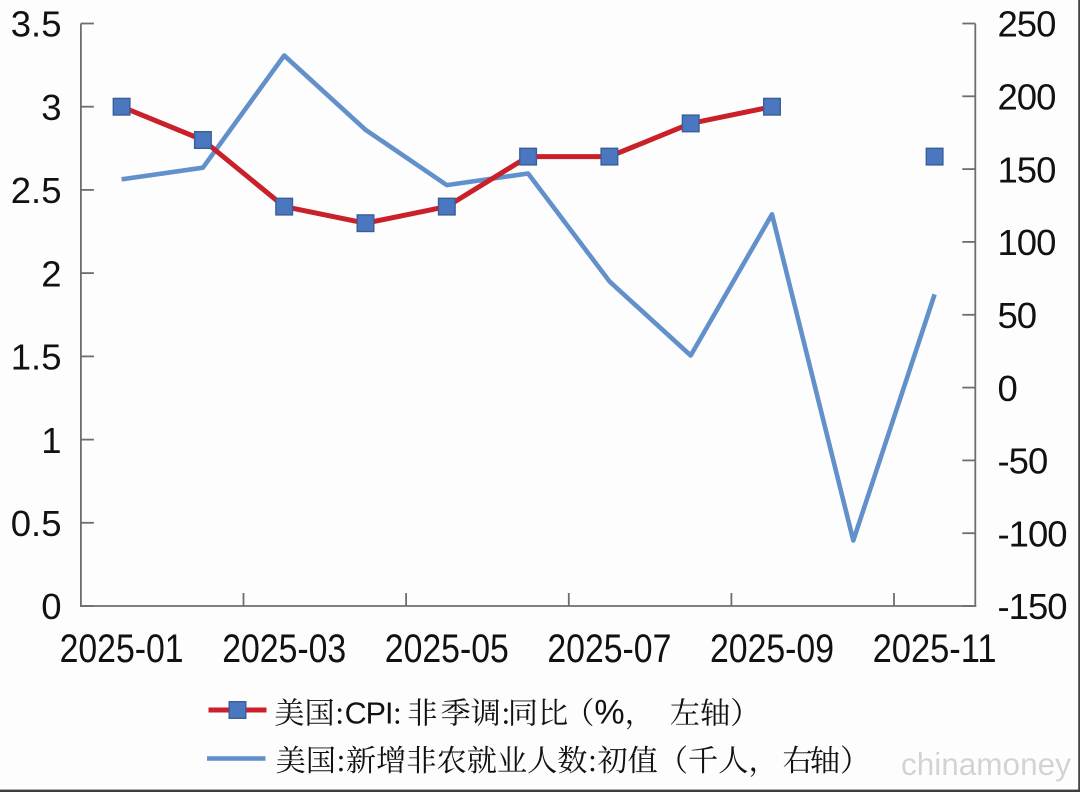  I want to click on svg-text: 2, so click(51, 273).